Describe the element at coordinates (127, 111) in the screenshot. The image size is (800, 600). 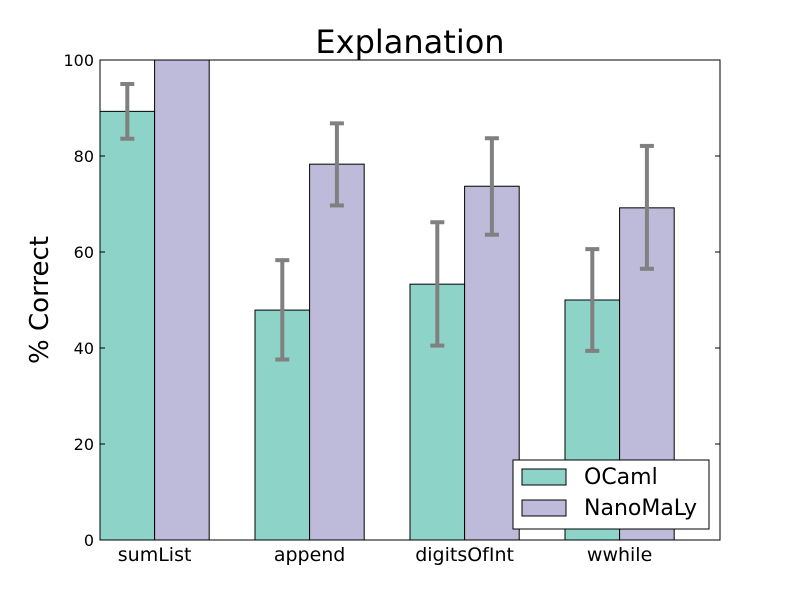
I see `error-bar-ocaml-sumList` at that location.